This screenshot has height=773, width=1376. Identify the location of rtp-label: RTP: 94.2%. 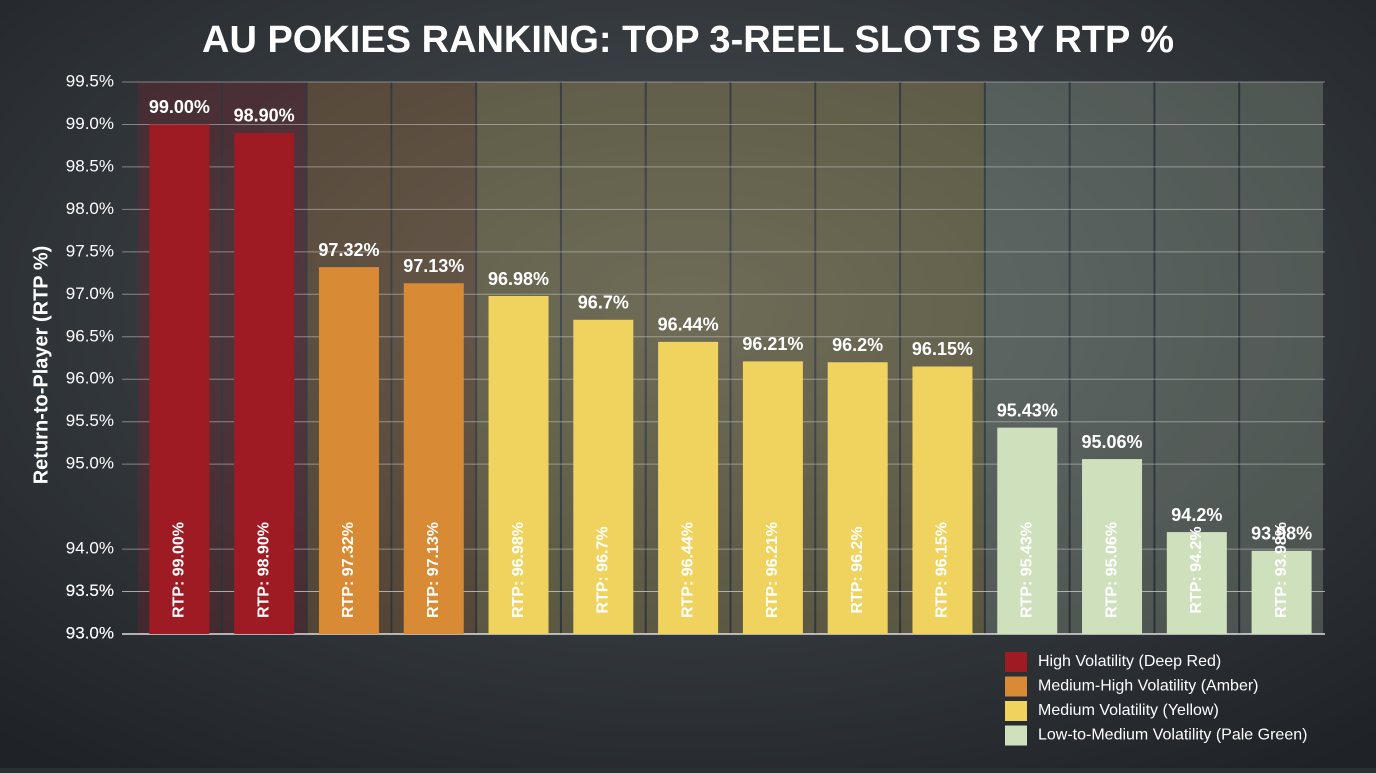
(1196, 569).